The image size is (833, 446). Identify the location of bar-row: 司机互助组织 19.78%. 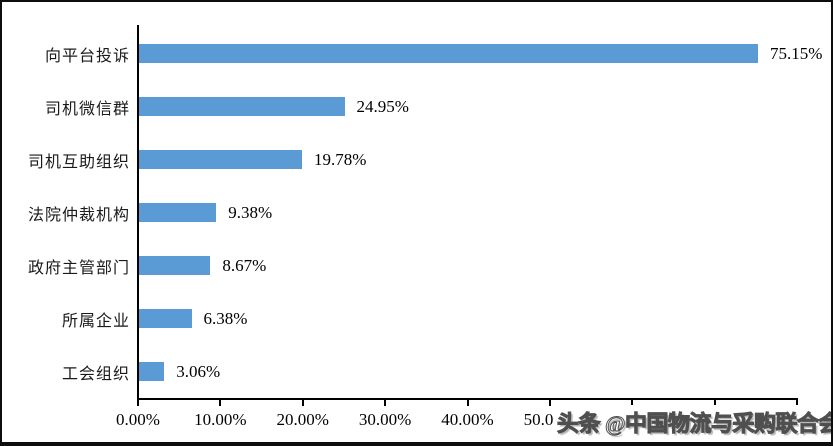
(416, 159).